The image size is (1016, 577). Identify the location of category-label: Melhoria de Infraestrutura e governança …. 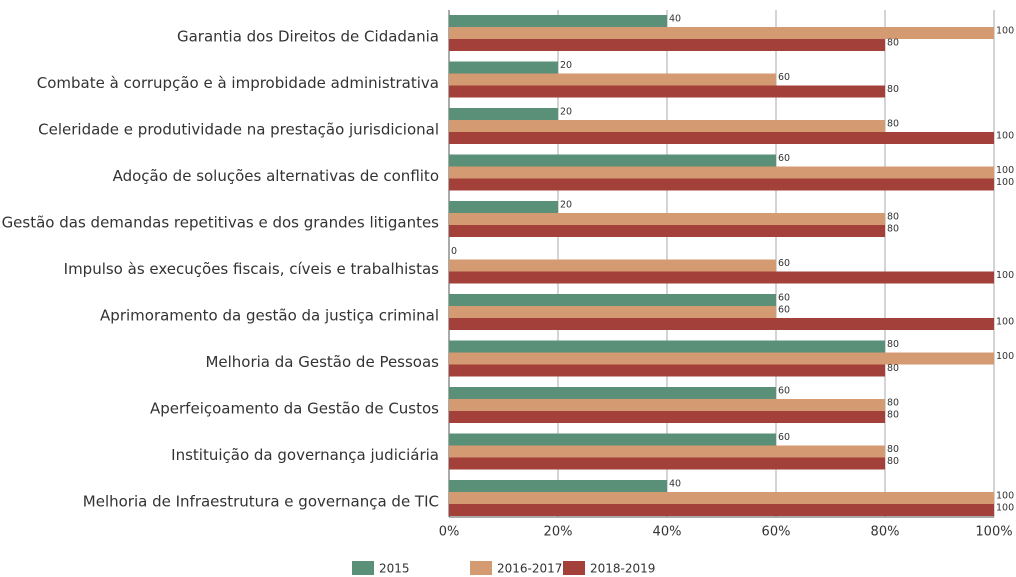
(261, 502).